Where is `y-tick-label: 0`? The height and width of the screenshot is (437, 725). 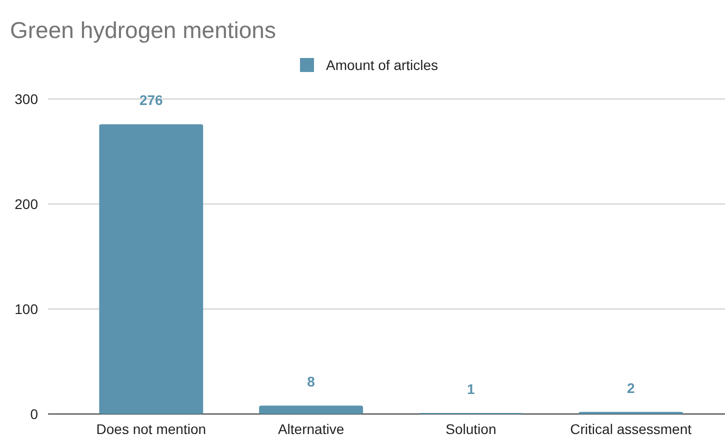 y-tick-label: 0 is located at coordinates (34, 414).